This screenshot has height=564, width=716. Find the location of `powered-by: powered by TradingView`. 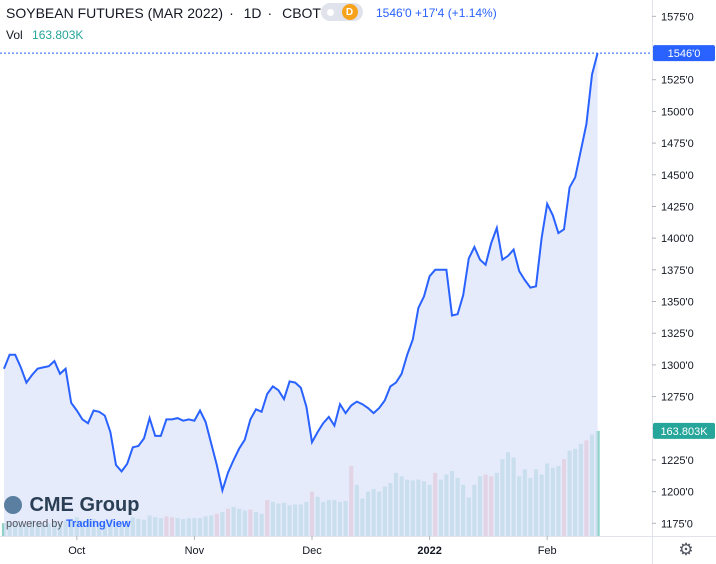

powered-by: powered by TradingView is located at coordinates (68, 524).